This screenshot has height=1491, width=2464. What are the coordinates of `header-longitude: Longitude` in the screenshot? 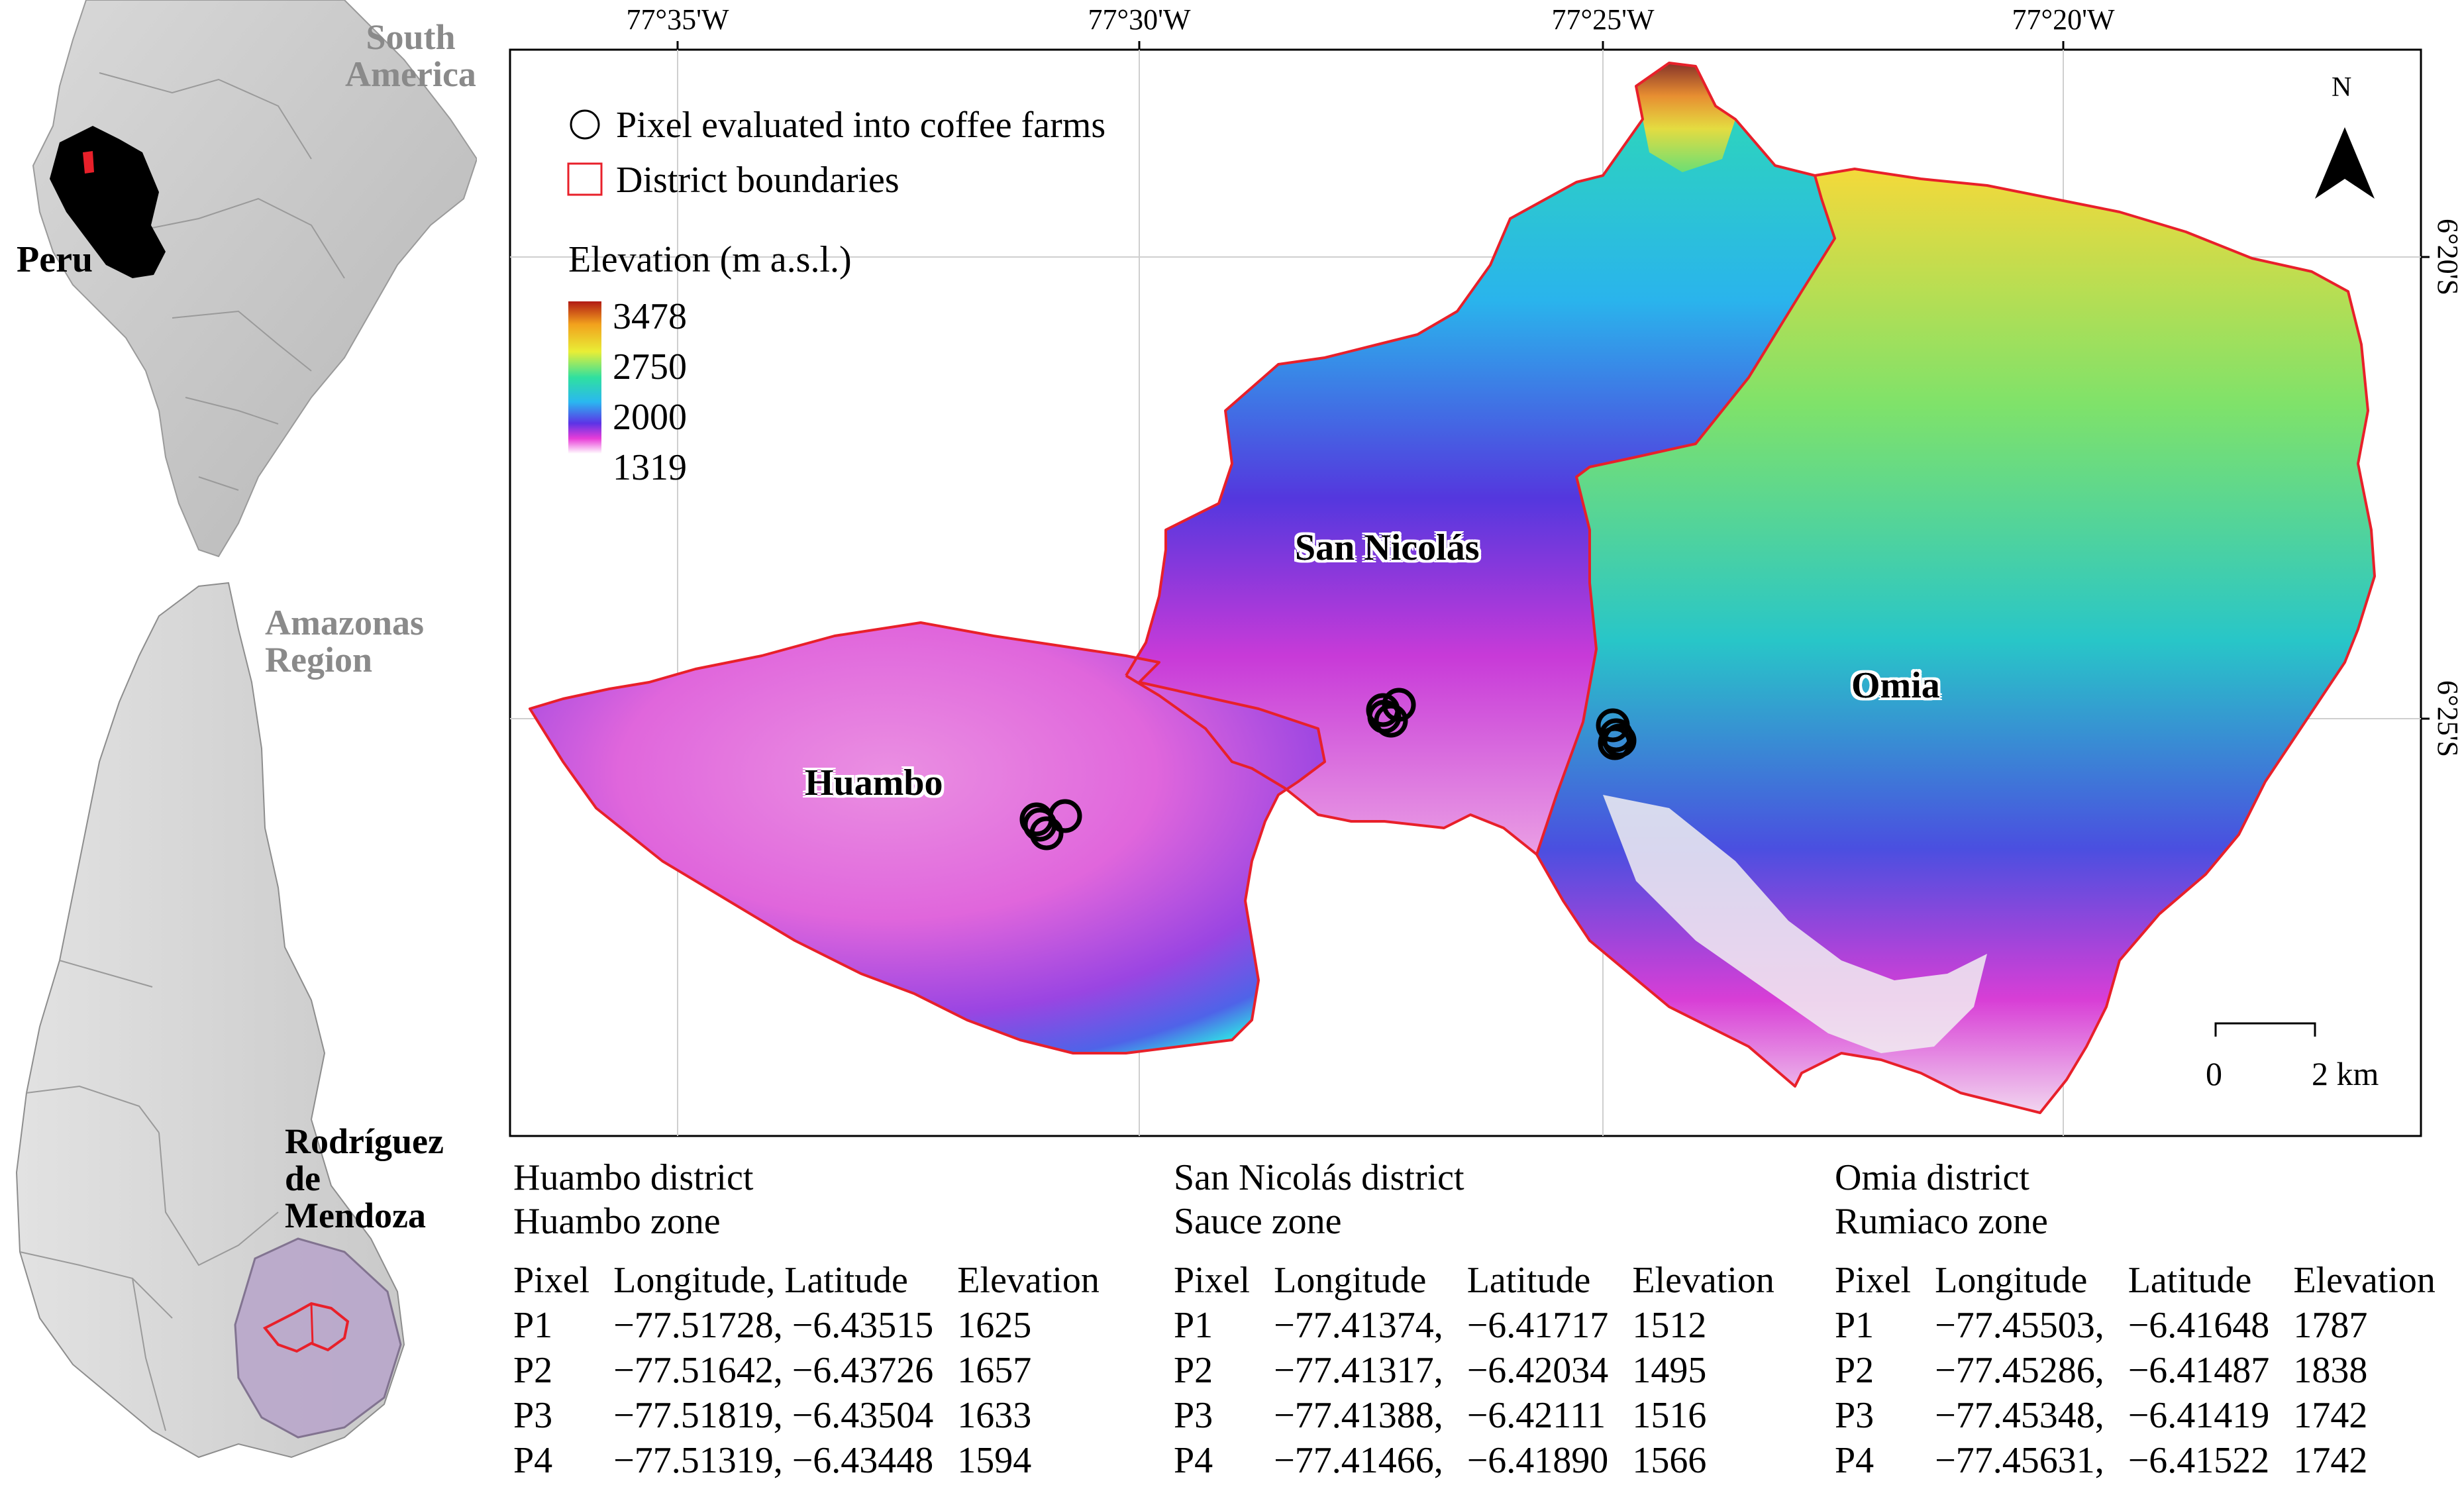 It's located at (1350, 1280).